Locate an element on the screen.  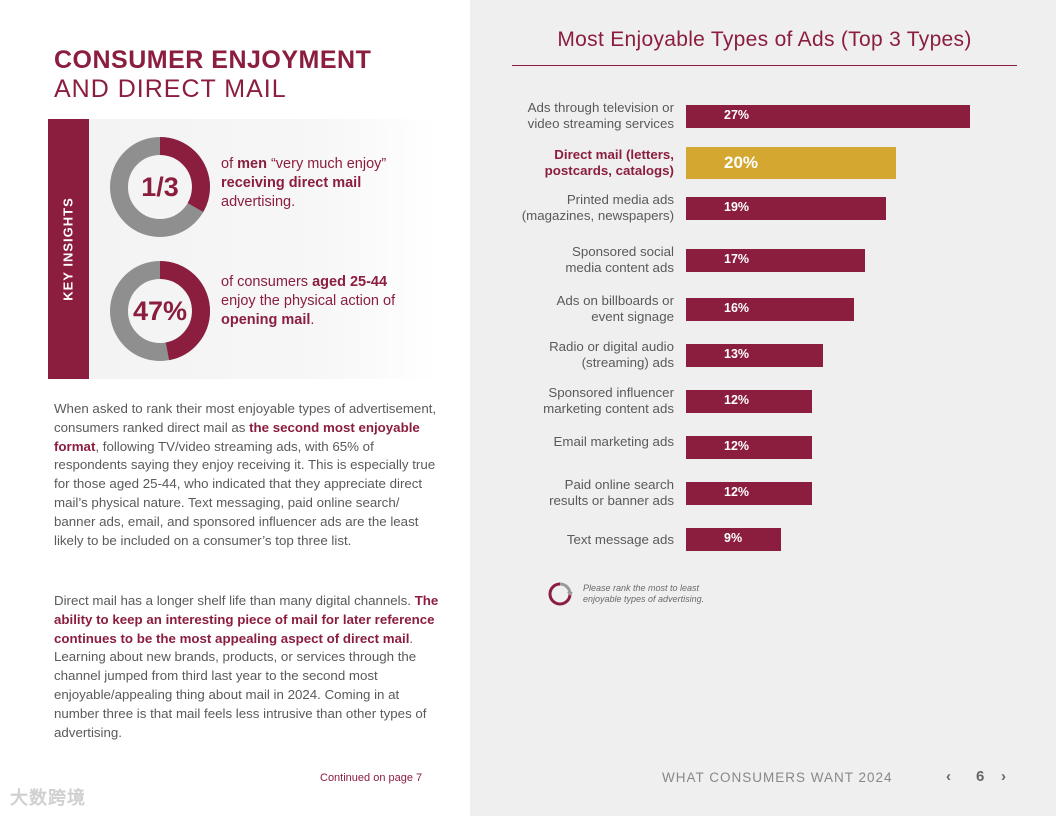
category-label: Ads on billboards or event signage is located at coordinates (615, 309).